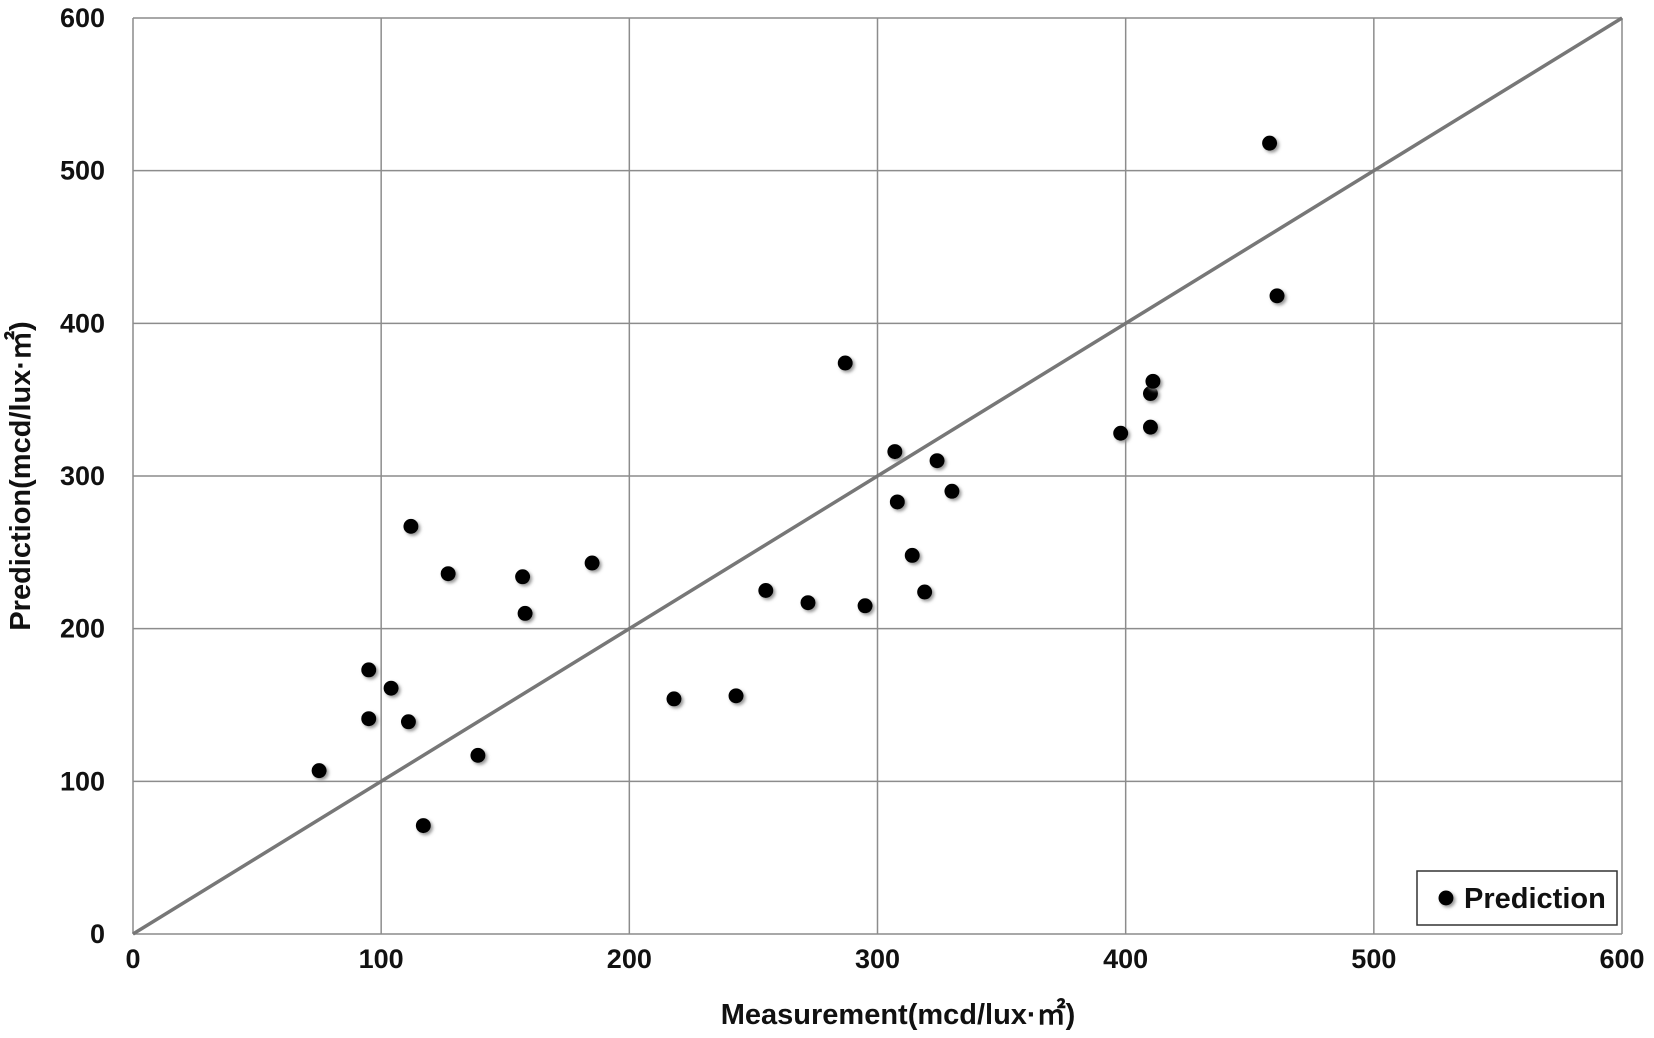  I want to click on x-tick-label: 500, so click(1373, 959).